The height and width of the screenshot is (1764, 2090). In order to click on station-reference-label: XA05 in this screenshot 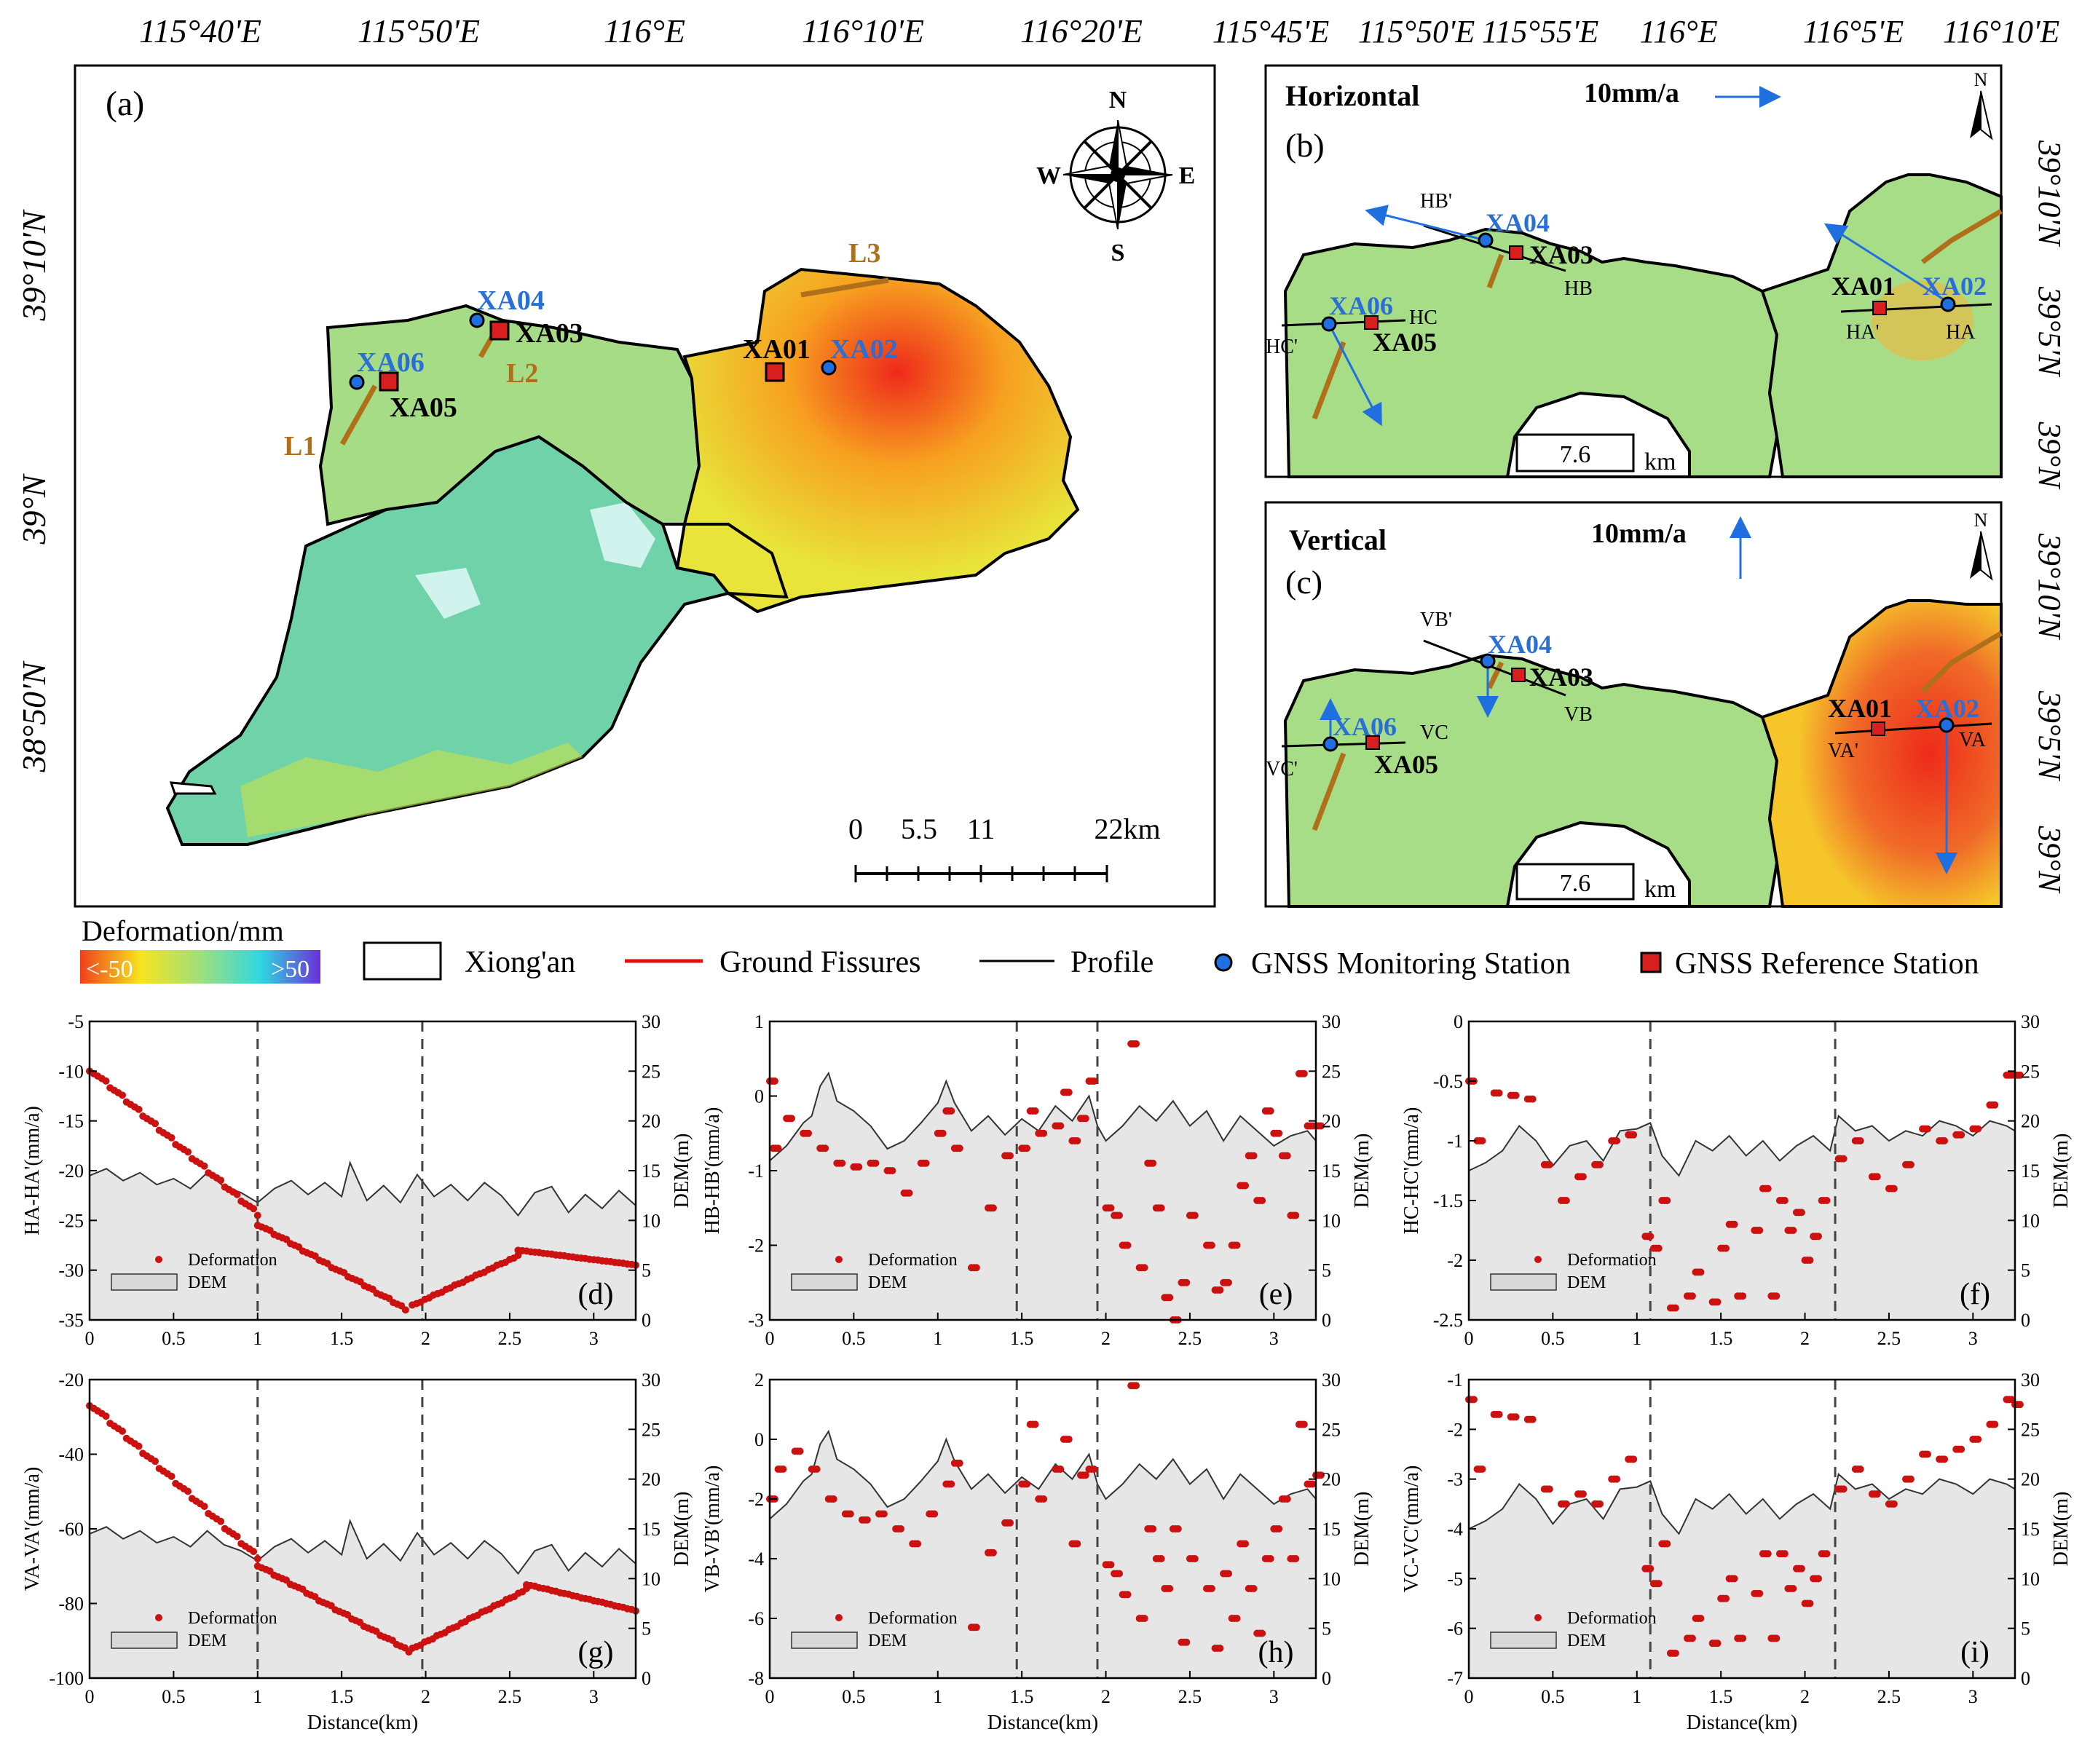, I will do `click(424, 408)`.